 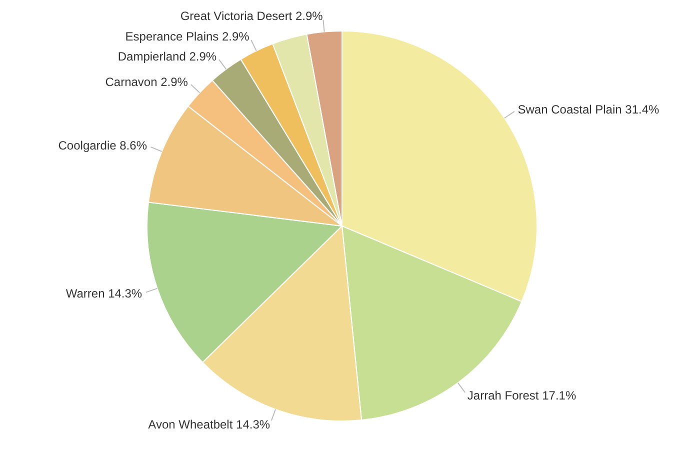 I want to click on slice-label: Jarrah Forest 17.1%, so click(x=521, y=395).